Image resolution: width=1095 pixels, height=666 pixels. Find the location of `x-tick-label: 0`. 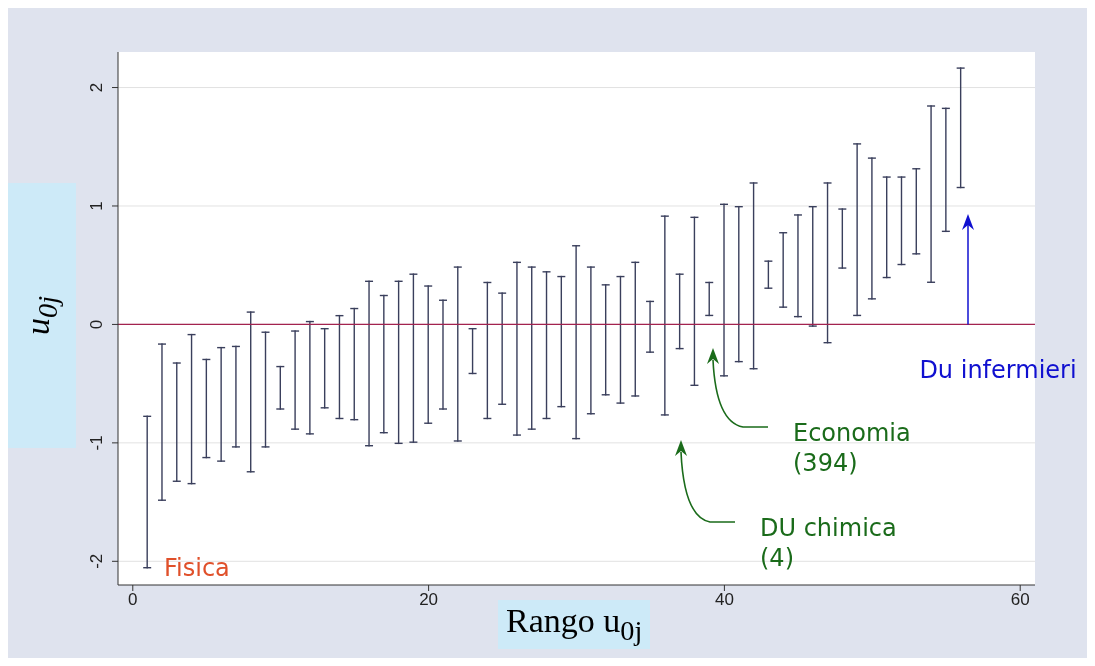

x-tick-label: 0 is located at coordinates (133, 600).